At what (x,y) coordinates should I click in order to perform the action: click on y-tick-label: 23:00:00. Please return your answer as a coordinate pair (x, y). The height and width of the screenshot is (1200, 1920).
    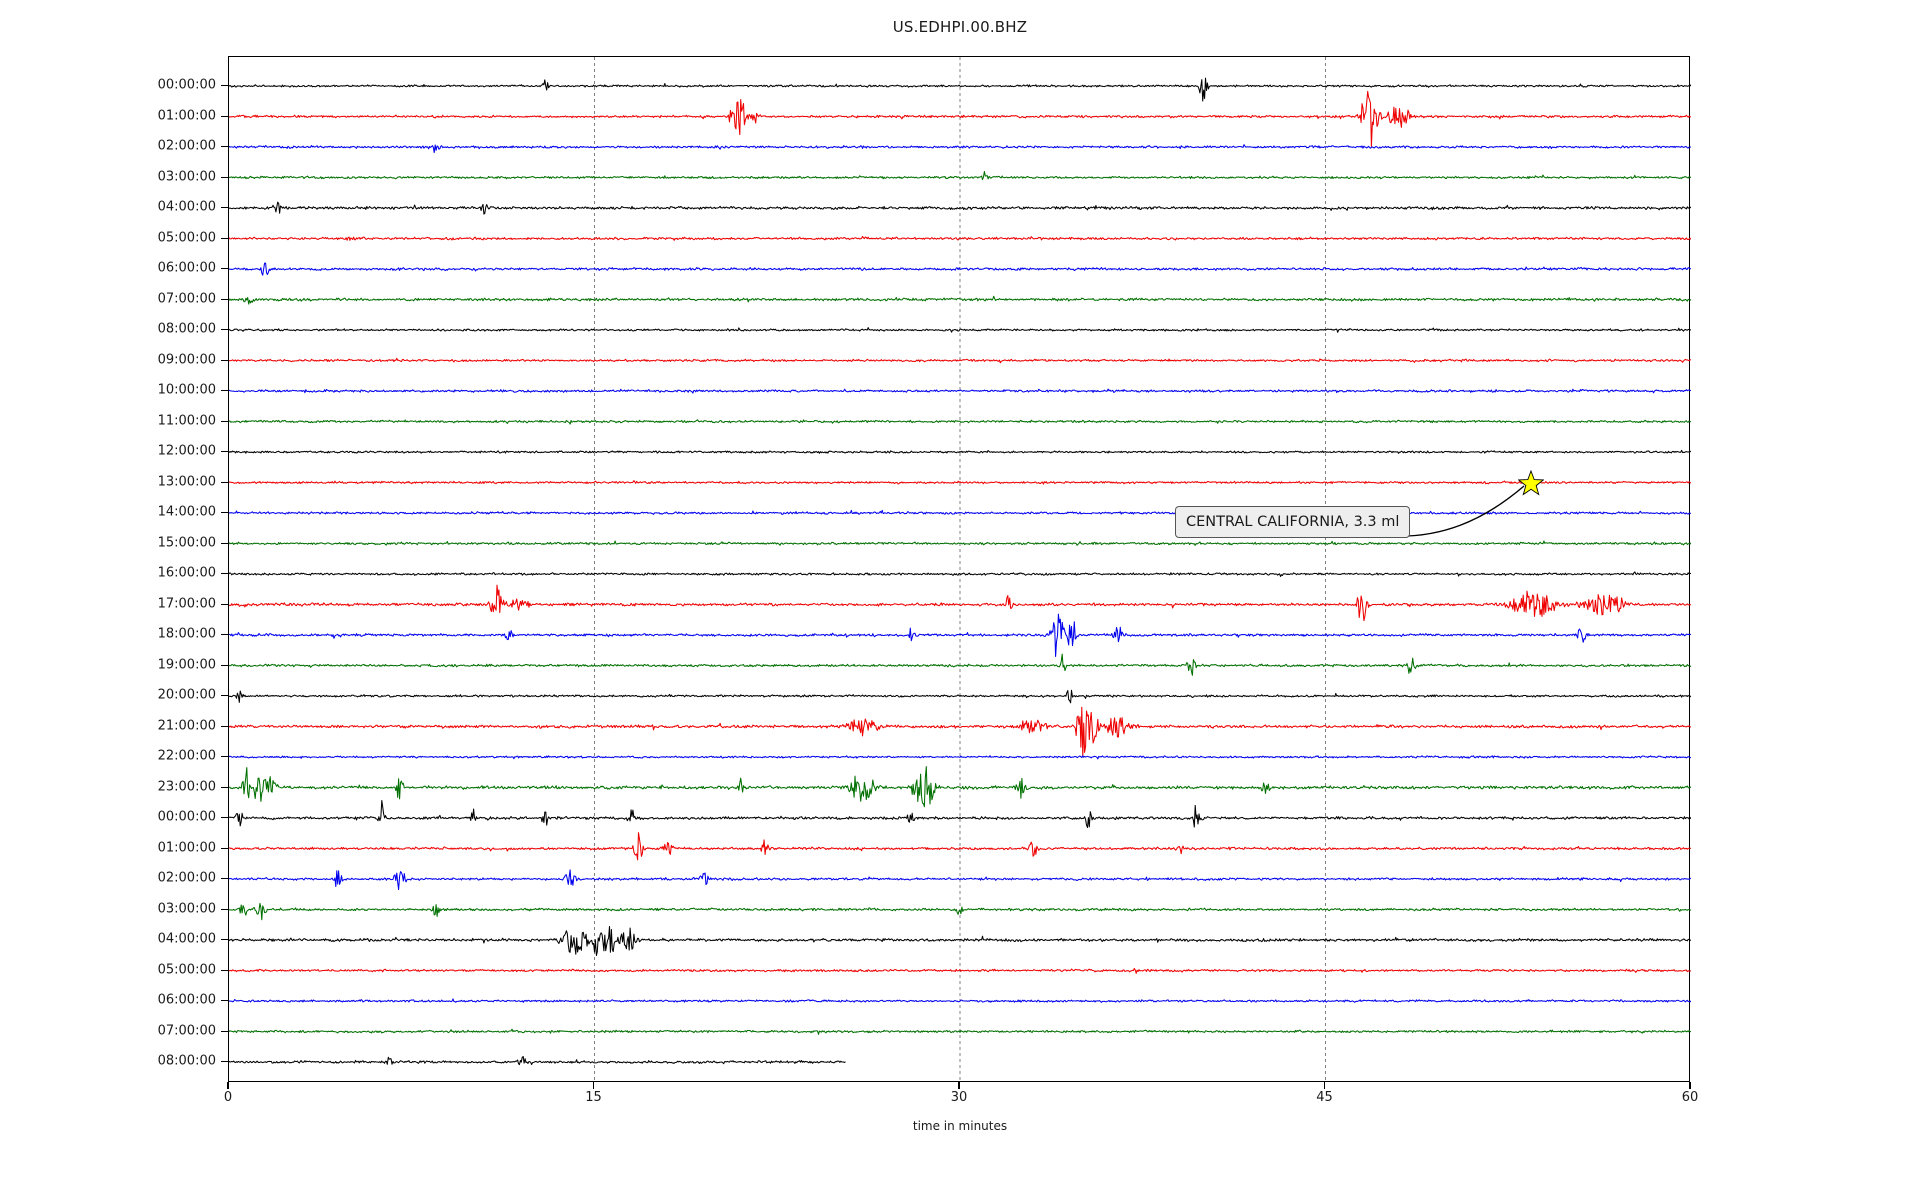
    Looking at the image, I should click on (186, 786).